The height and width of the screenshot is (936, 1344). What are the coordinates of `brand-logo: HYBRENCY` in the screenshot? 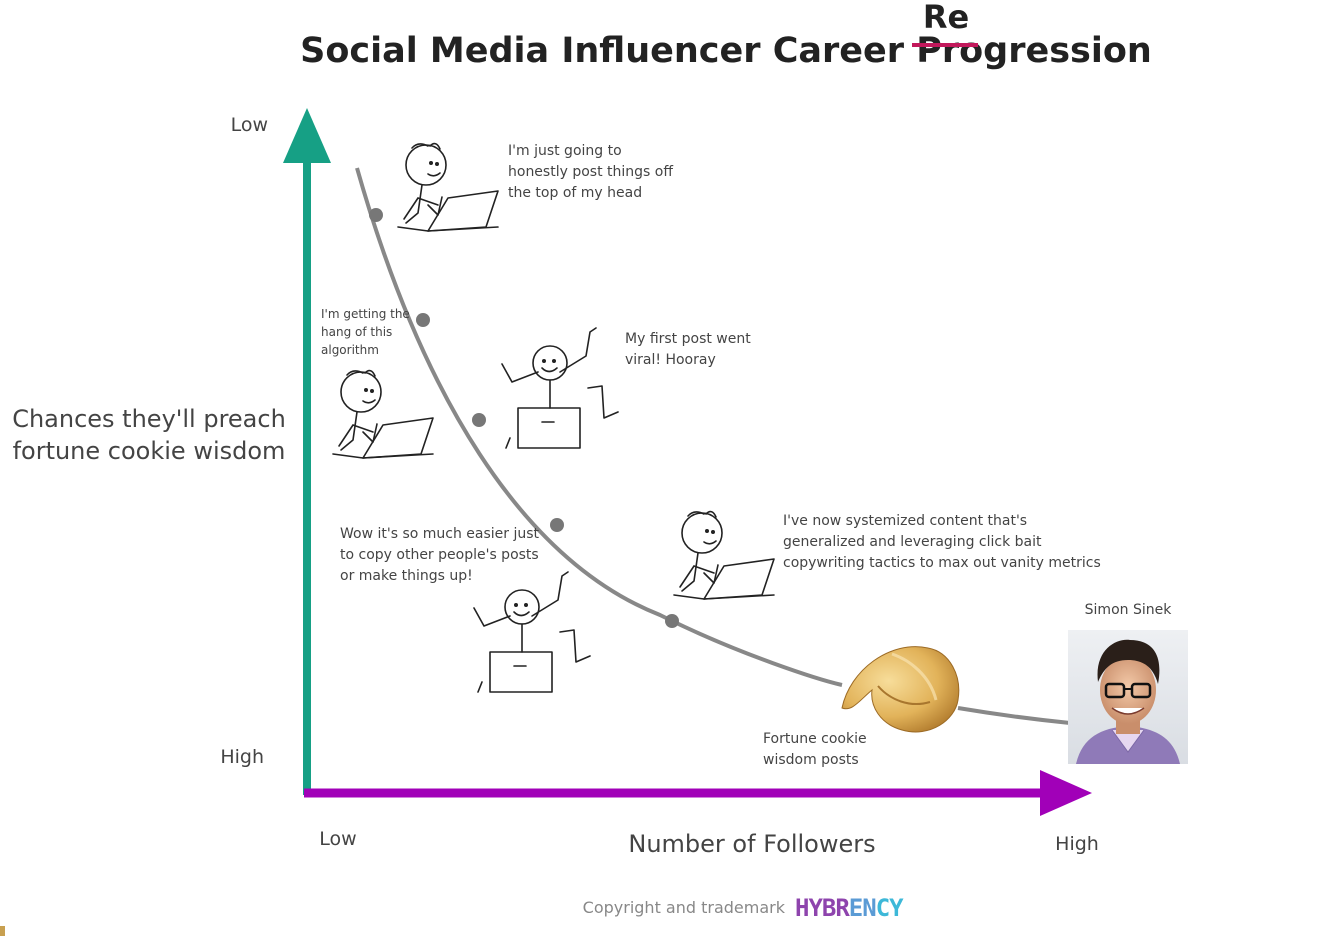 It's located at (849, 908).